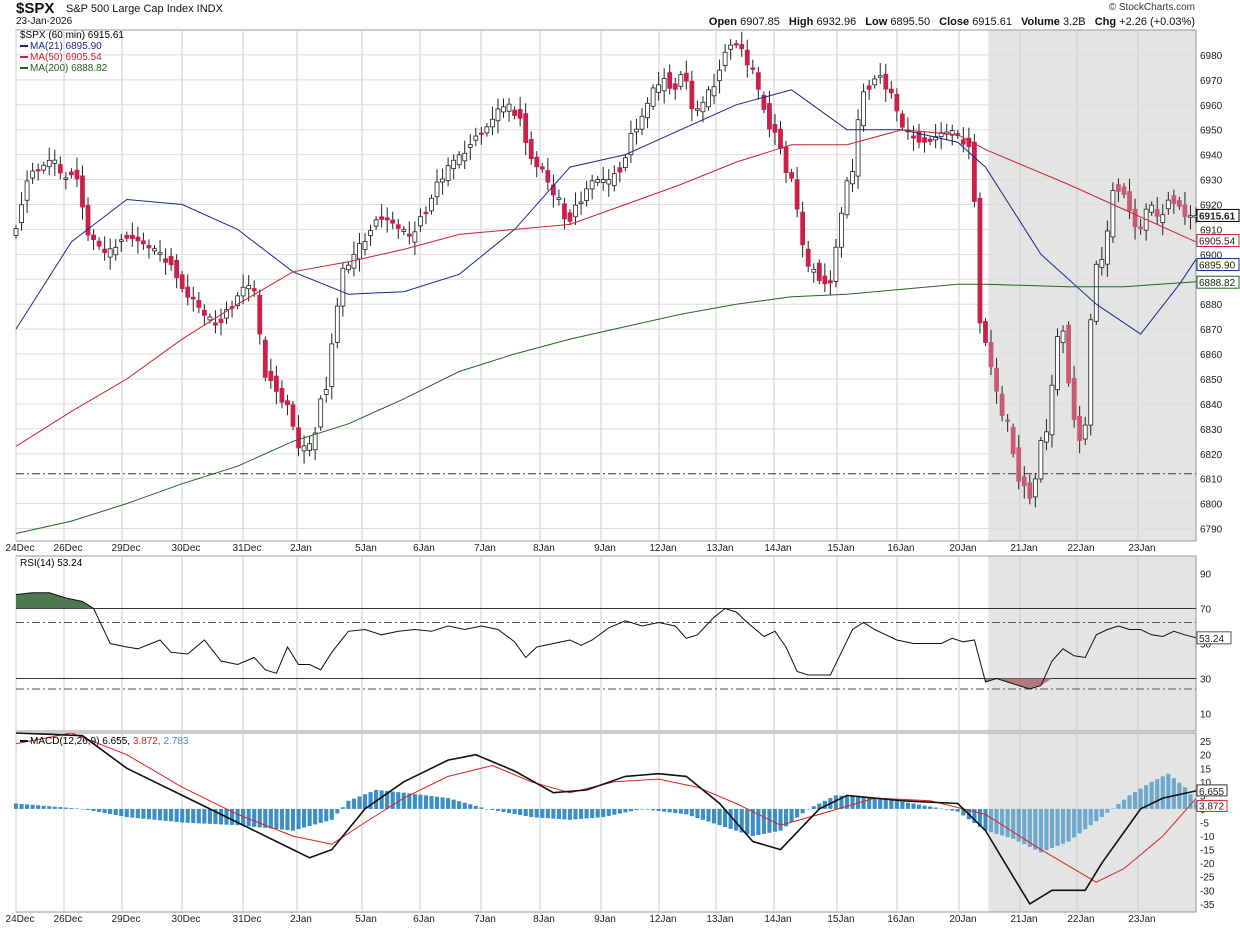 This screenshot has height=928, width=1240. I want to click on x-tick-label: 20Jan, so click(962, 919).